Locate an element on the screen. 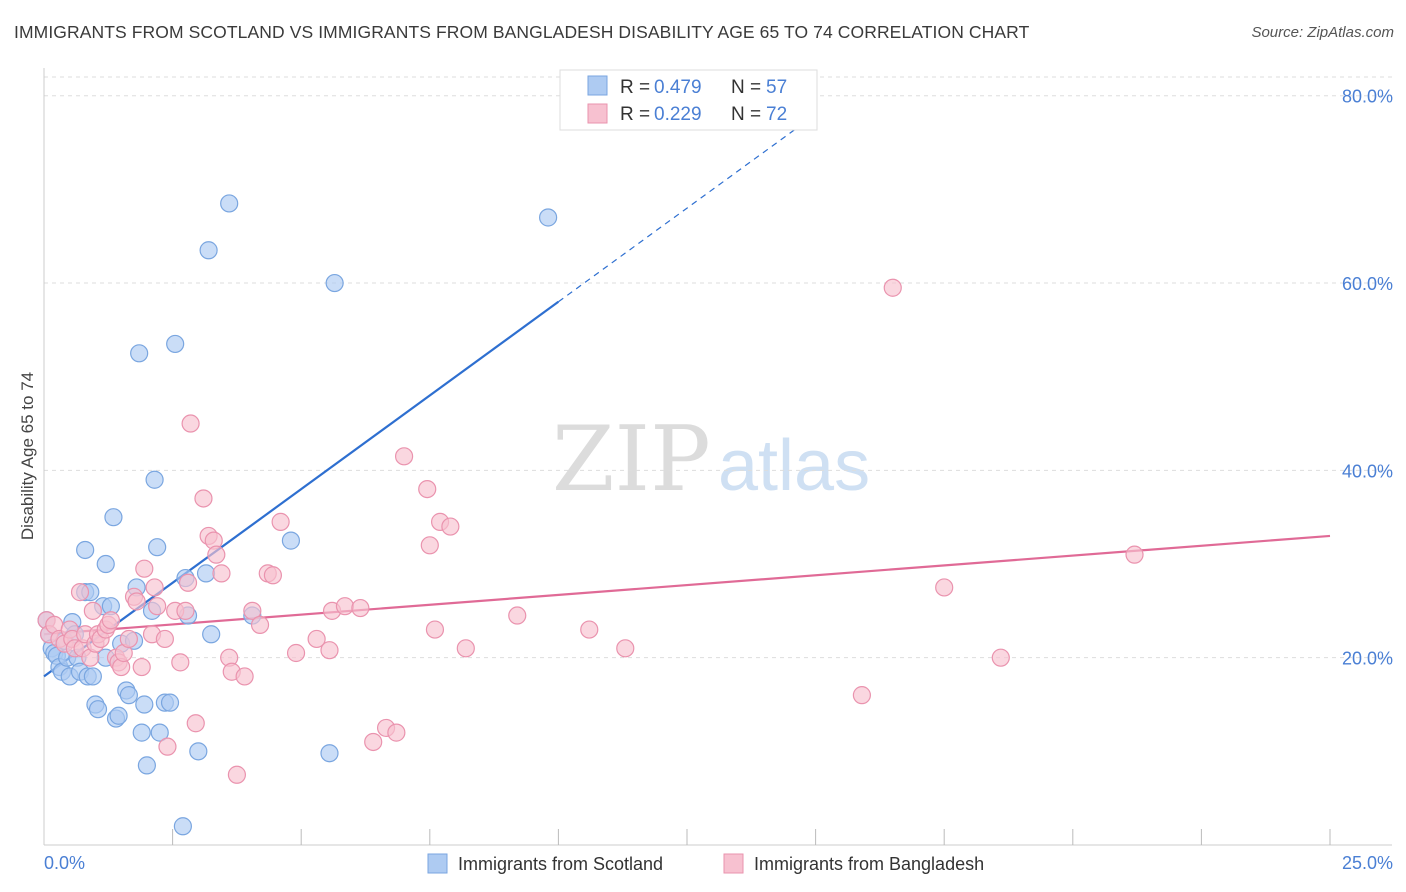 This screenshot has height=892, width=1406. x-tick-label: 25.0% is located at coordinates (1367, 863).